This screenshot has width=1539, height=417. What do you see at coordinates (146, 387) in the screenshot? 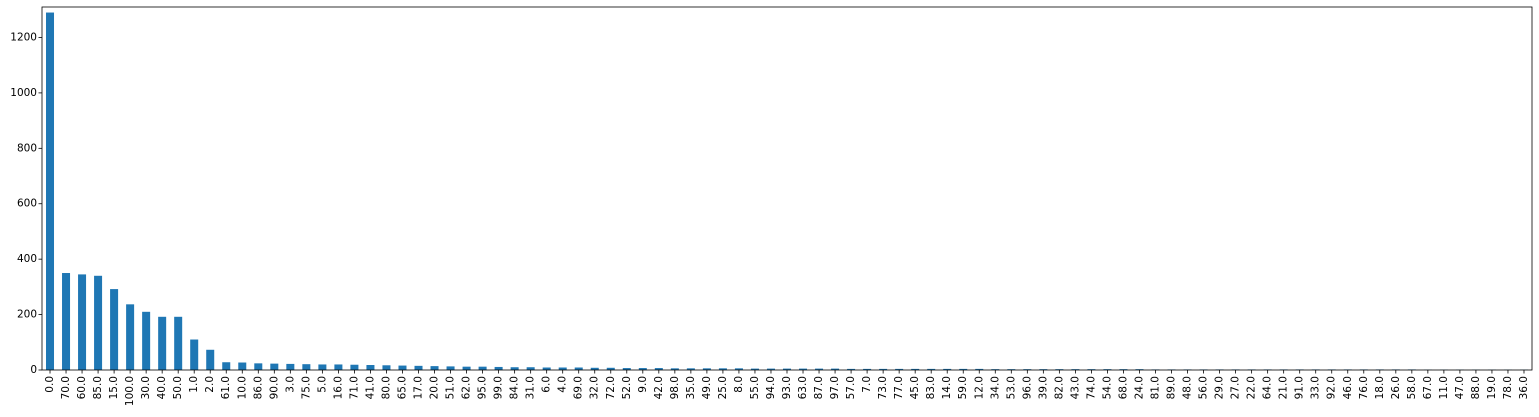
I see `x-tick-label: 30.0` at bounding box center [146, 387].